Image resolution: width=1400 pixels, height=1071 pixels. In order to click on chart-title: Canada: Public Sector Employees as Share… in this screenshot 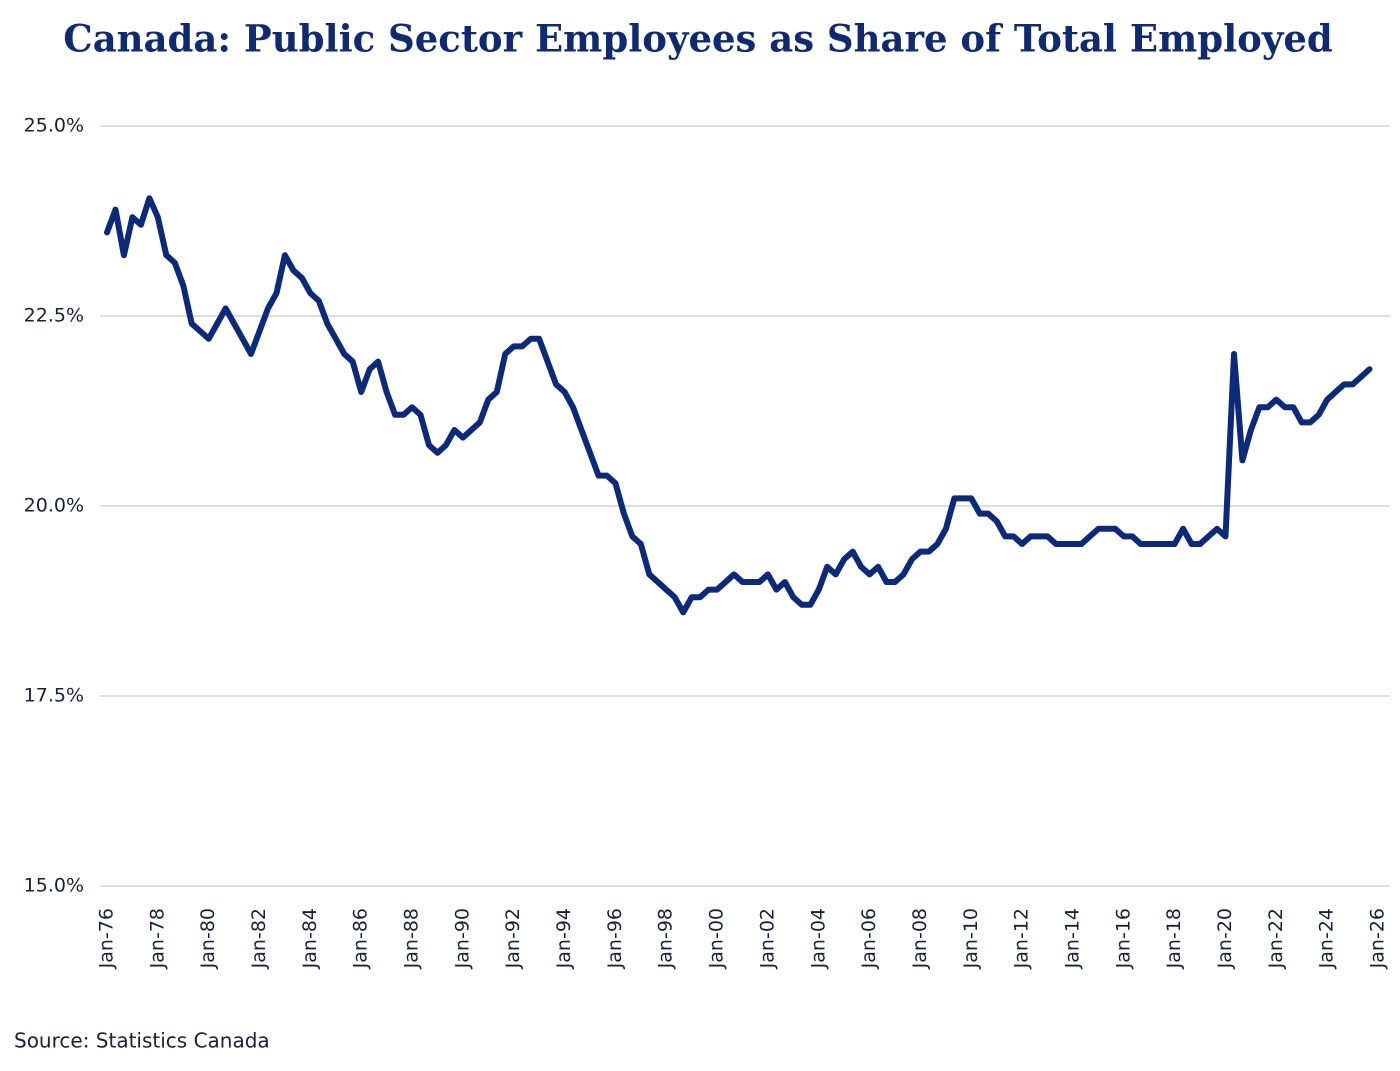, I will do `click(698, 39)`.